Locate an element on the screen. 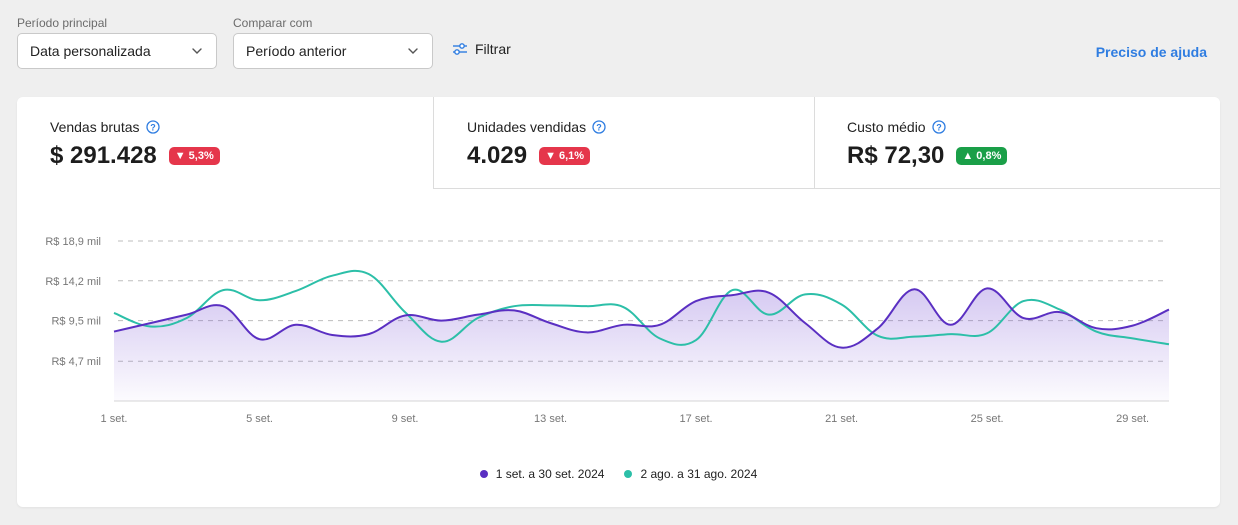 The width and height of the screenshot is (1238, 525). legend-item-previous: 2 ago. a 31 ago. 2024 is located at coordinates (690, 474).